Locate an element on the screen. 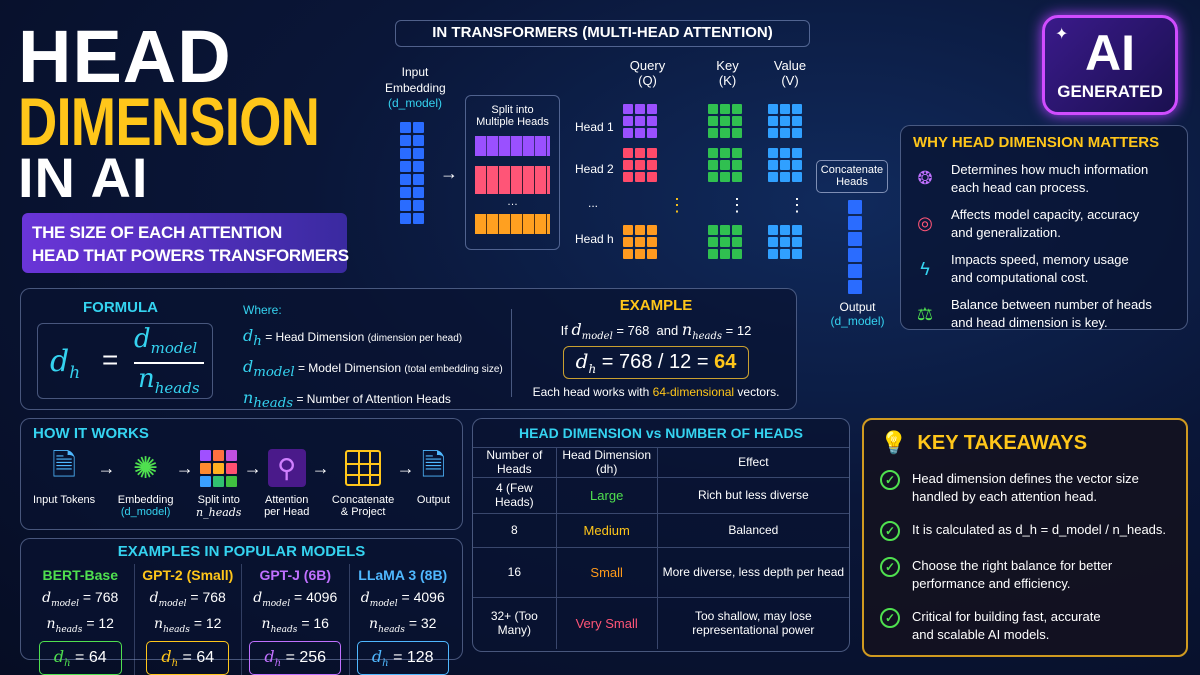 This screenshot has width=1200, height=675. why-text: Balance between number of heads is located at coordinates (1051, 305).